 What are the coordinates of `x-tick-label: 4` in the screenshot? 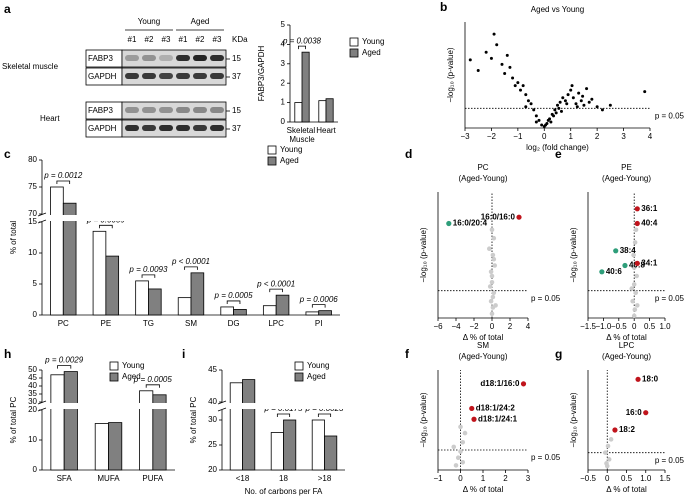 It's located at (528, 326).